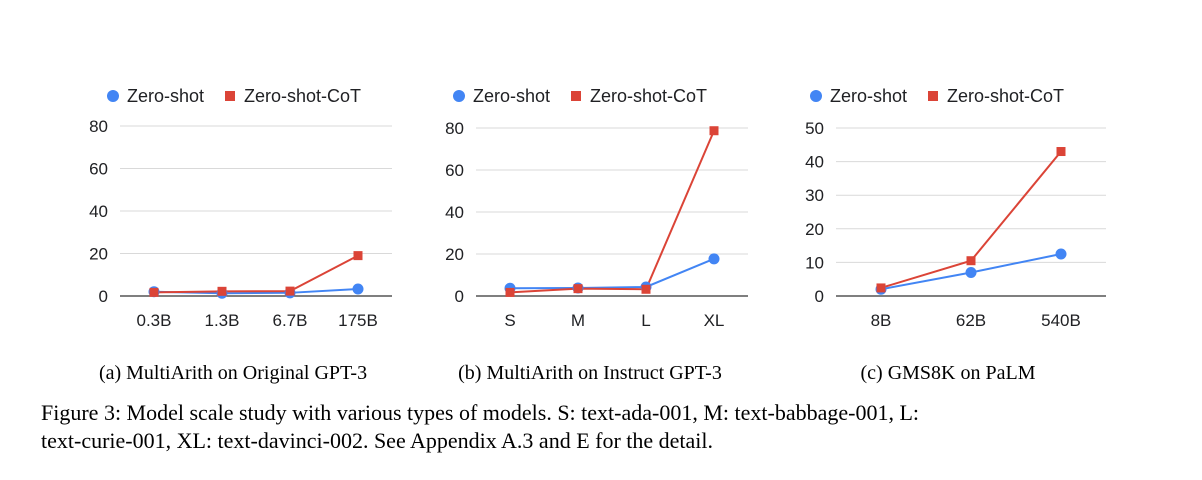 The image size is (1202, 480). What do you see at coordinates (1061, 320) in the screenshot?
I see `x-tick-label: 540B` at bounding box center [1061, 320].